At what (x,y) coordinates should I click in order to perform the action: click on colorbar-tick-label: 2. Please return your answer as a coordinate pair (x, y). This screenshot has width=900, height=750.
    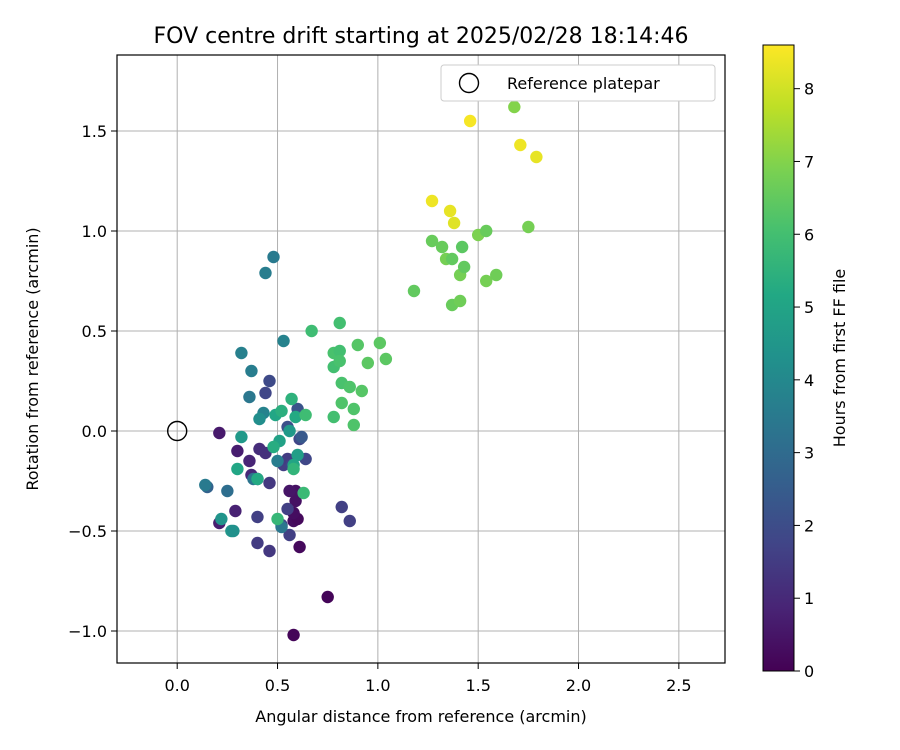
    Looking at the image, I should click on (809, 525).